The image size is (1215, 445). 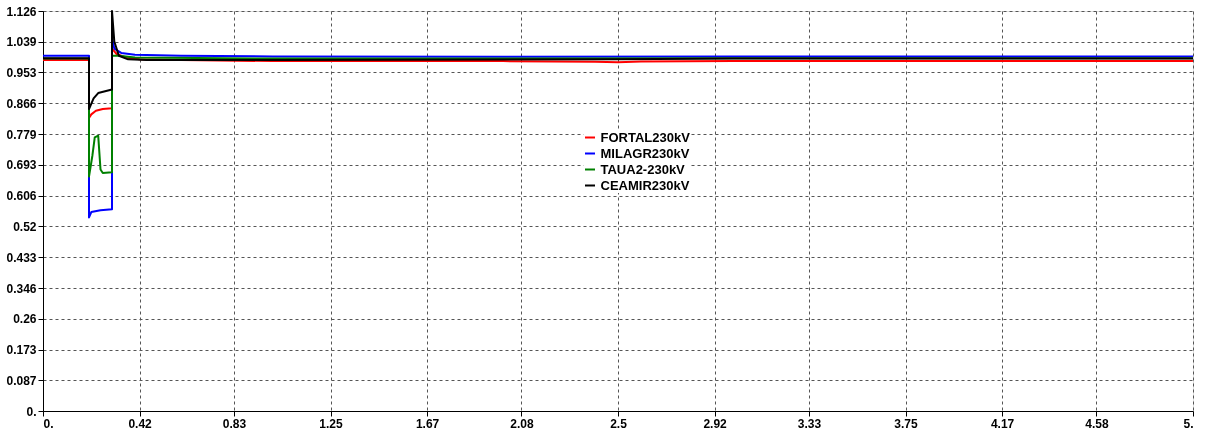 I want to click on y-tick-label: 0.693, so click(x=21, y=165).